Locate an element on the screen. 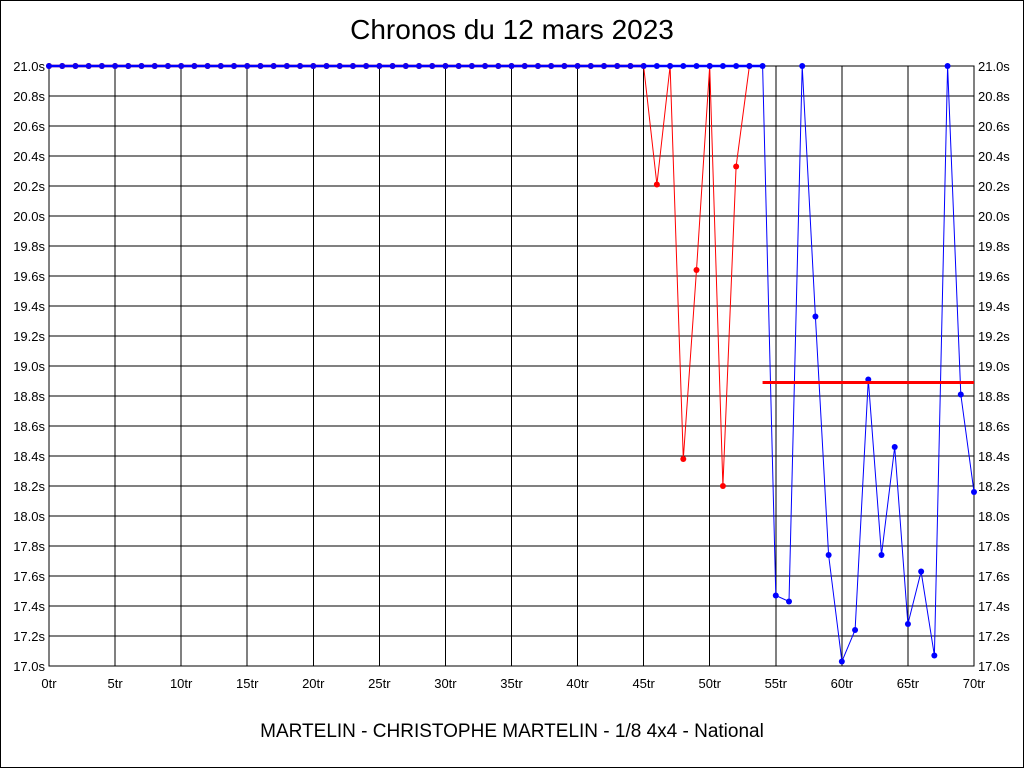  y-tick-label-left: 18.2s is located at coordinates (29, 486).